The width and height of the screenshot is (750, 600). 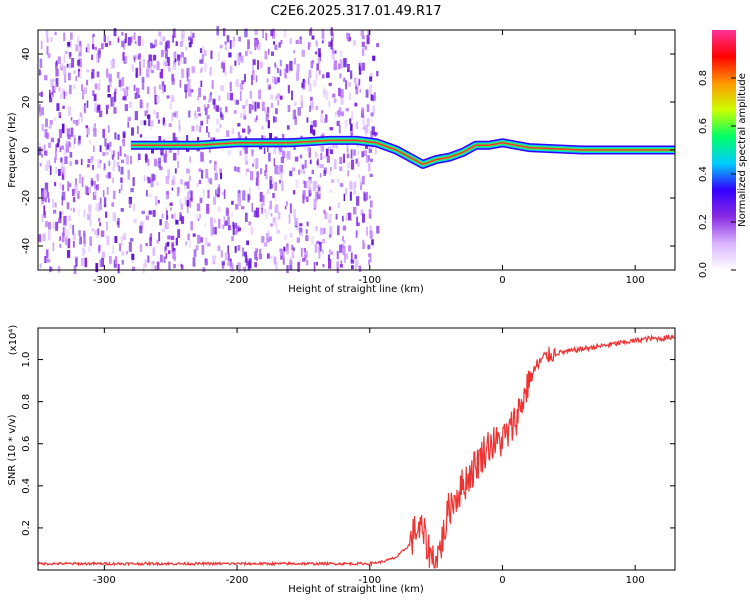 What do you see at coordinates (742, 150) in the screenshot?
I see `colorbar-label: Normalized spectral amplitude` at bounding box center [742, 150].